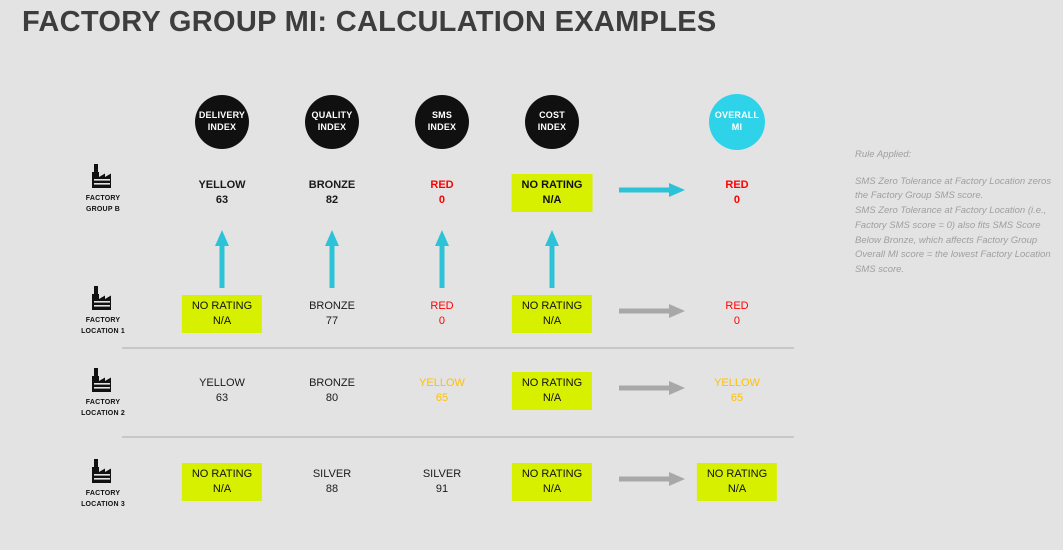  I want to click on row-label-factory-group-b: FACTORY GROUP B, so click(103, 204).